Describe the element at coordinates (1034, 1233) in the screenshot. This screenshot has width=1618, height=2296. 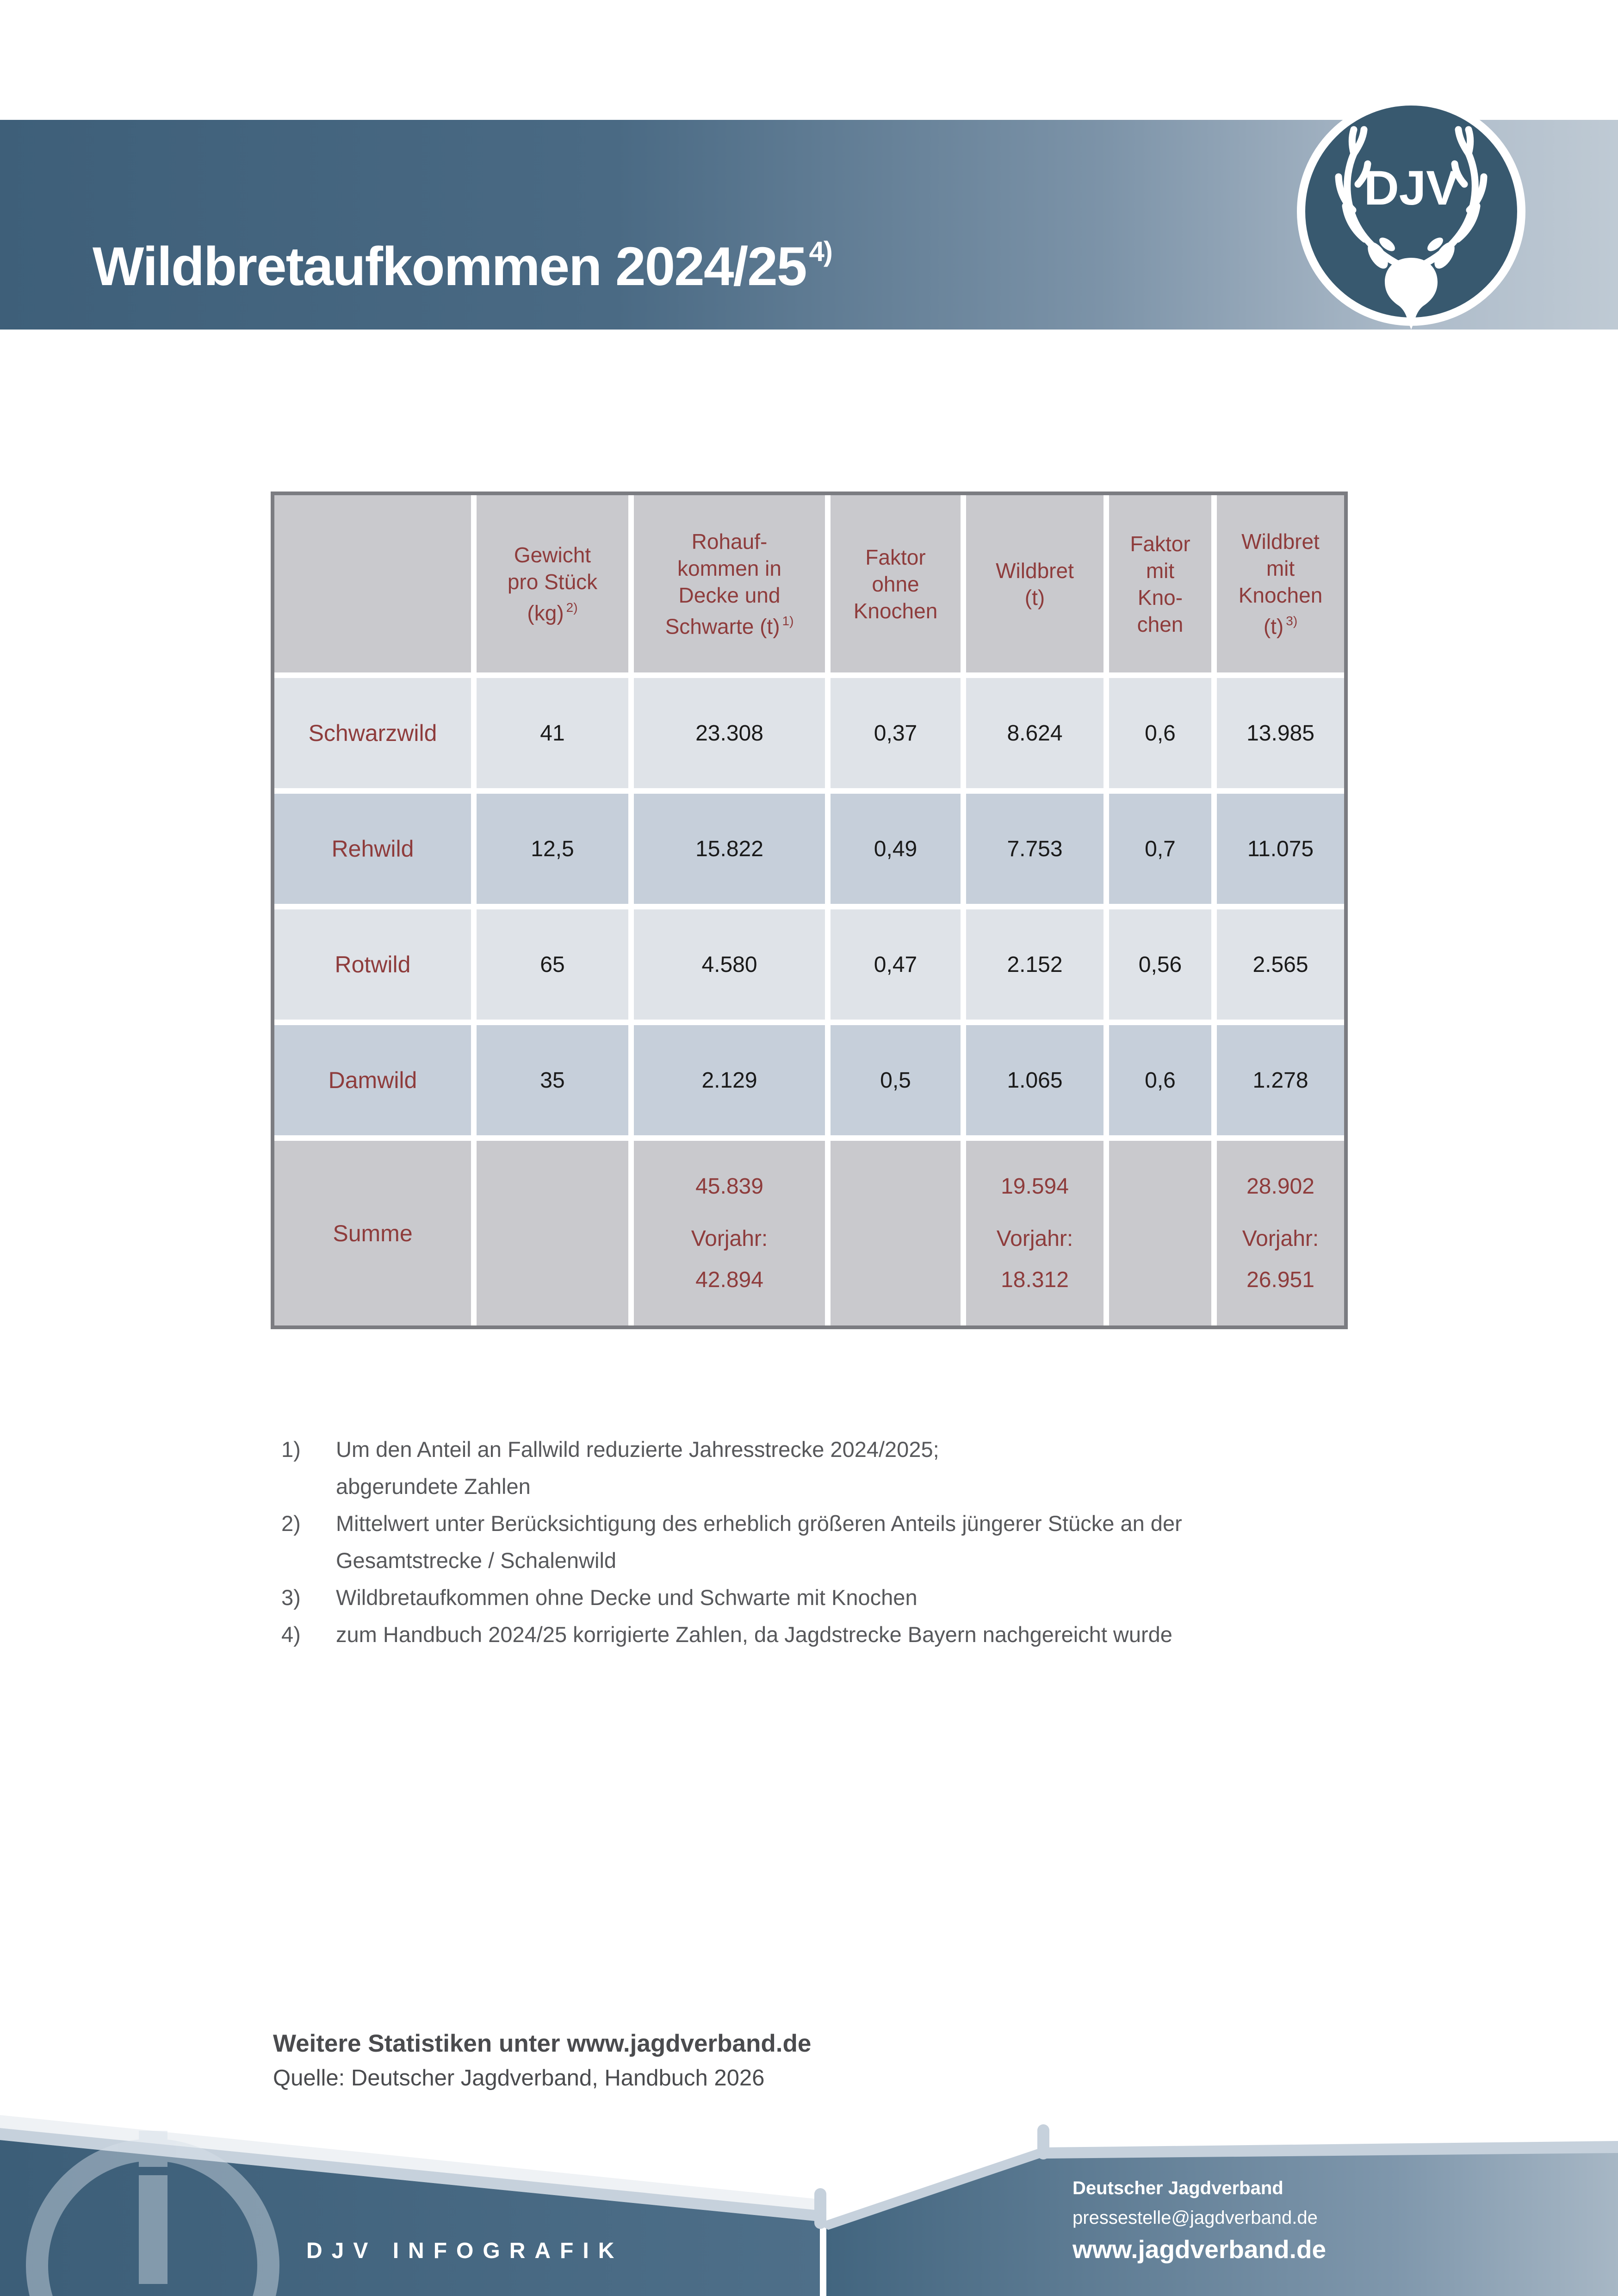
I see `summe-wildbret: 19.594 Vorjahr: 18.312` at that location.